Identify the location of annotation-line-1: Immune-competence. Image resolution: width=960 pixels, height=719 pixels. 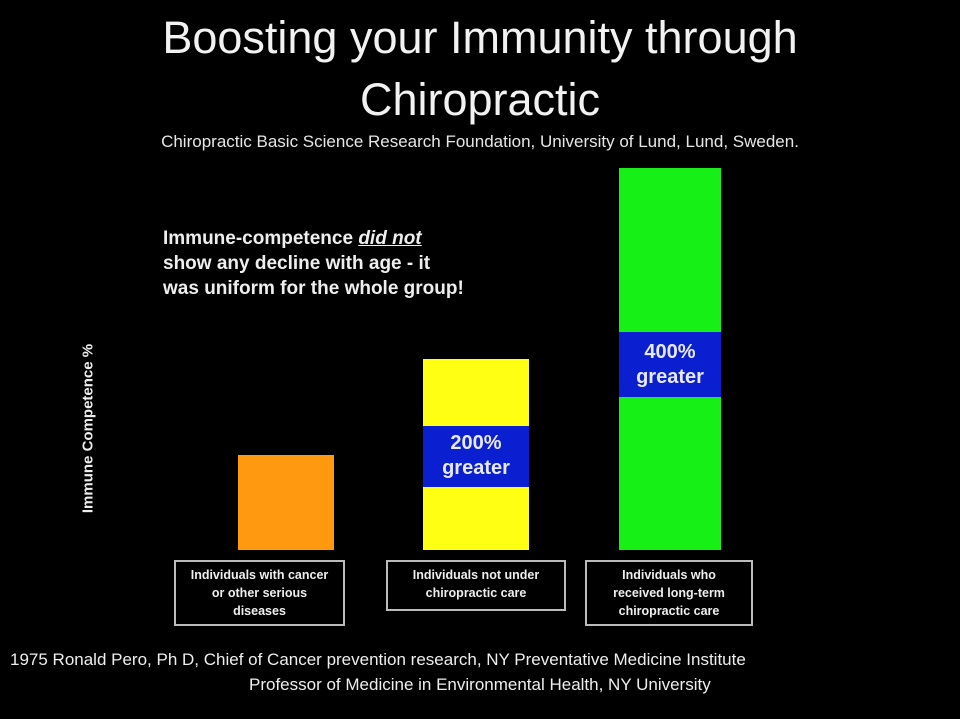
(261, 238).